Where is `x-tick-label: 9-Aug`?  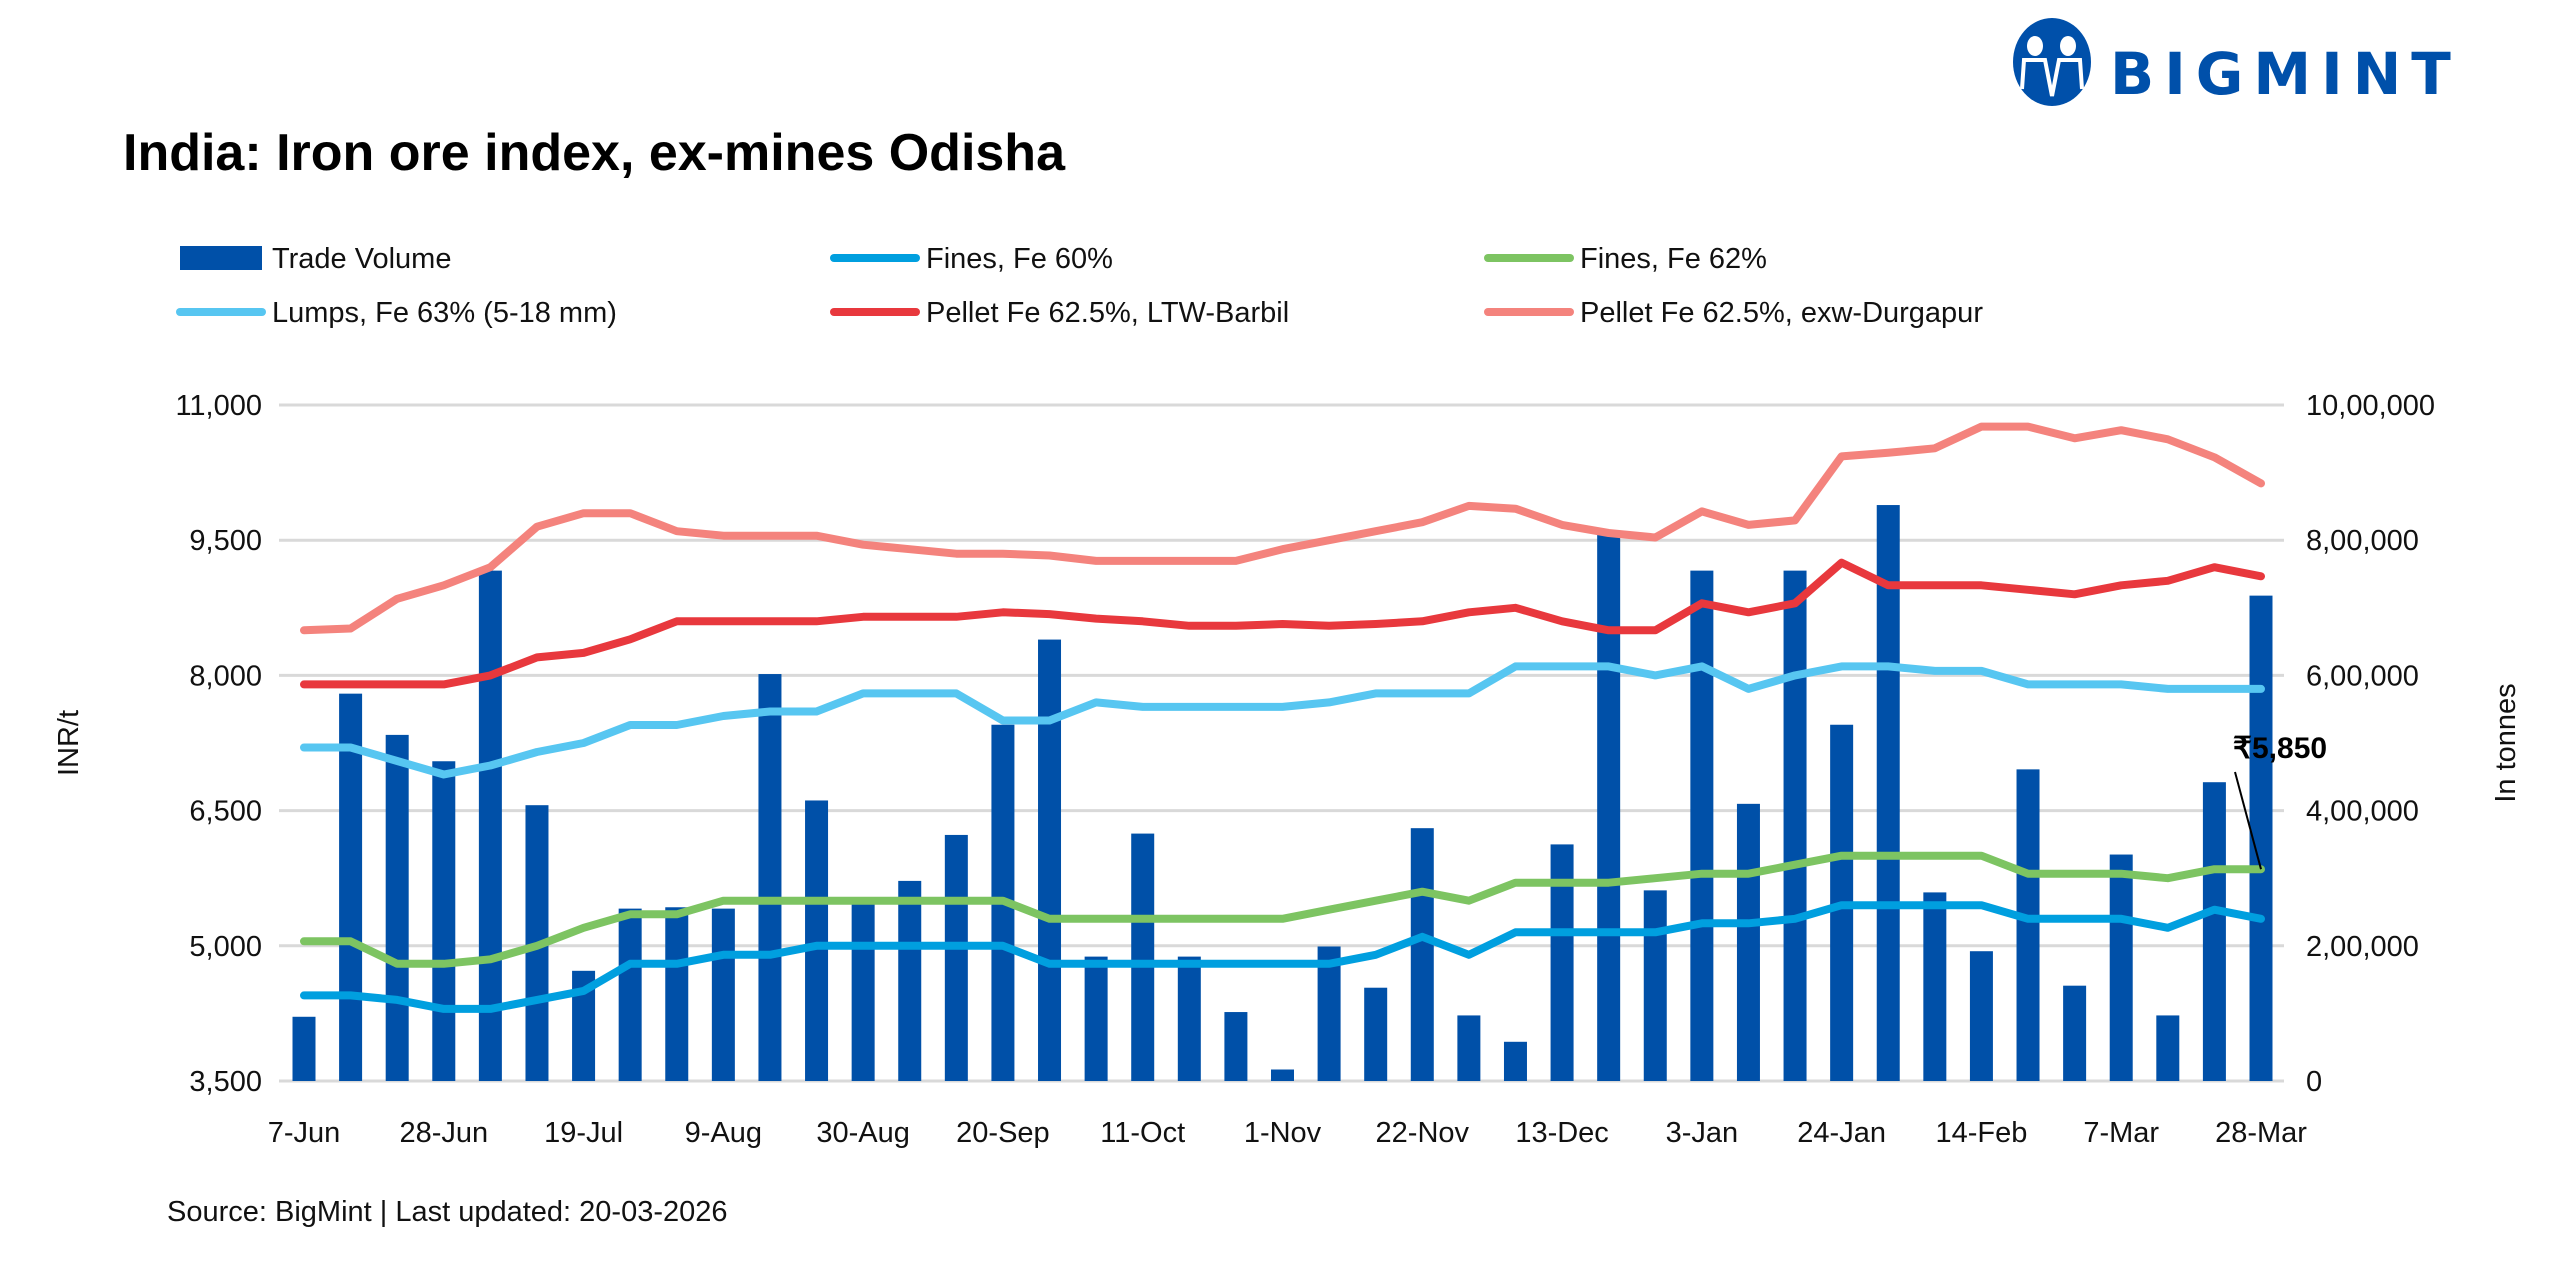 x-tick-label: 9-Aug is located at coordinates (723, 1133).